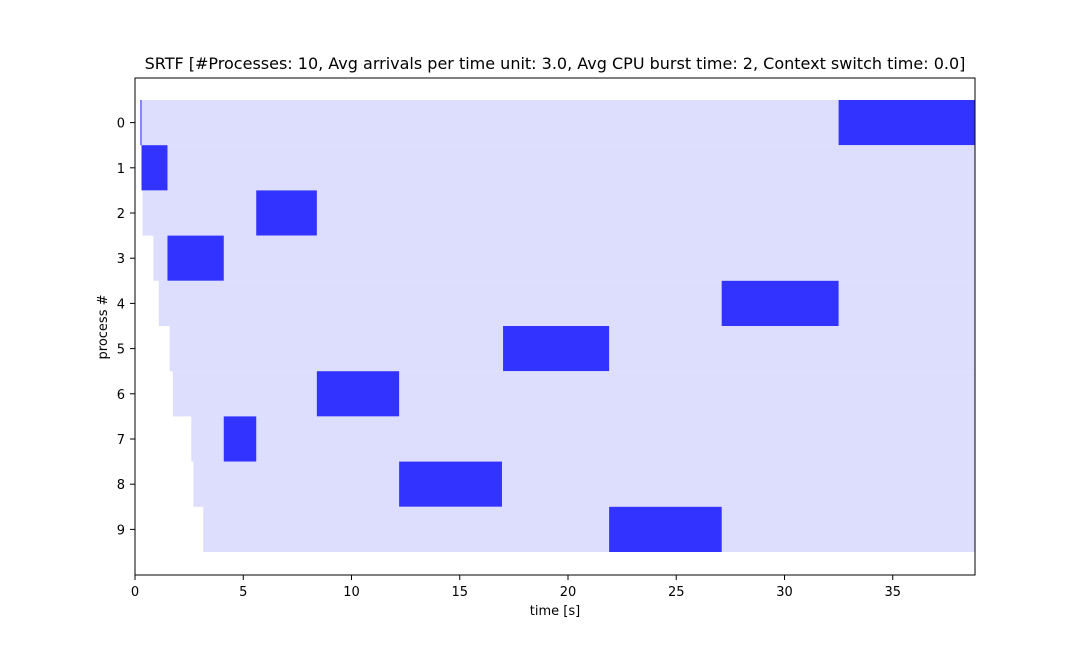  Describe the element at coordinates (126, 327) in the screenshot. I see `y-axis-ticks: 0 1 2 3 4 5 6 7 8 9` at that location.